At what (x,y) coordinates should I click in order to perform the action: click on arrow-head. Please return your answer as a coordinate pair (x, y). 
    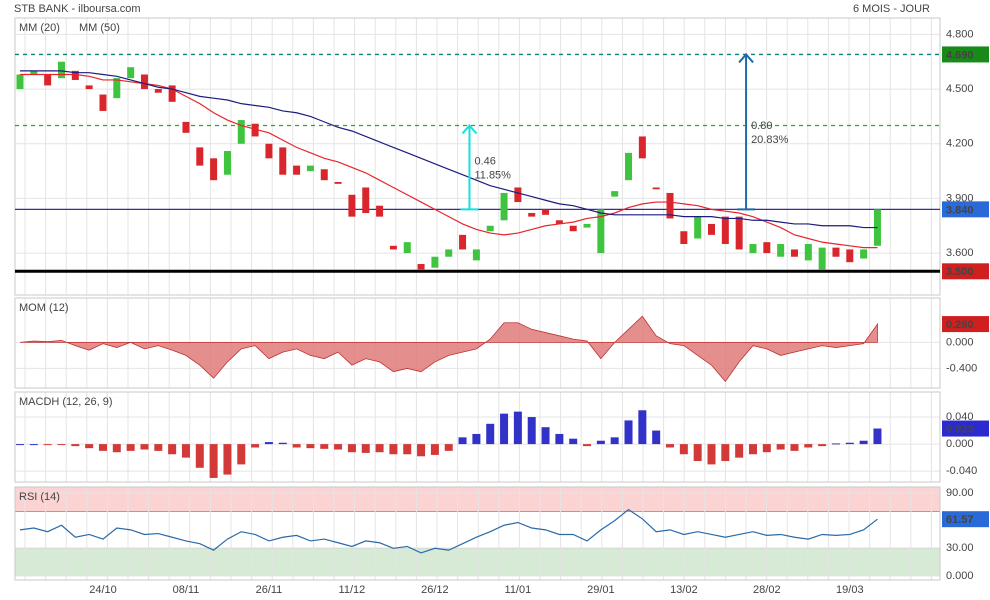
    Looking at the image, I should click on (746, 58).